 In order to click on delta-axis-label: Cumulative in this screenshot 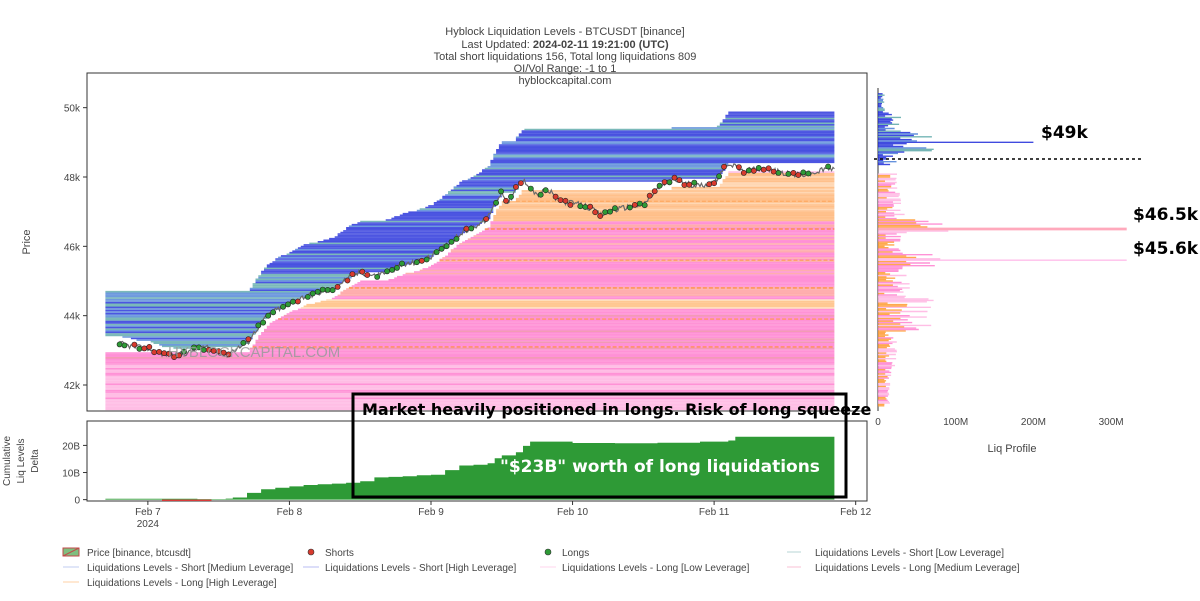, I will do `click(7, 461)`.